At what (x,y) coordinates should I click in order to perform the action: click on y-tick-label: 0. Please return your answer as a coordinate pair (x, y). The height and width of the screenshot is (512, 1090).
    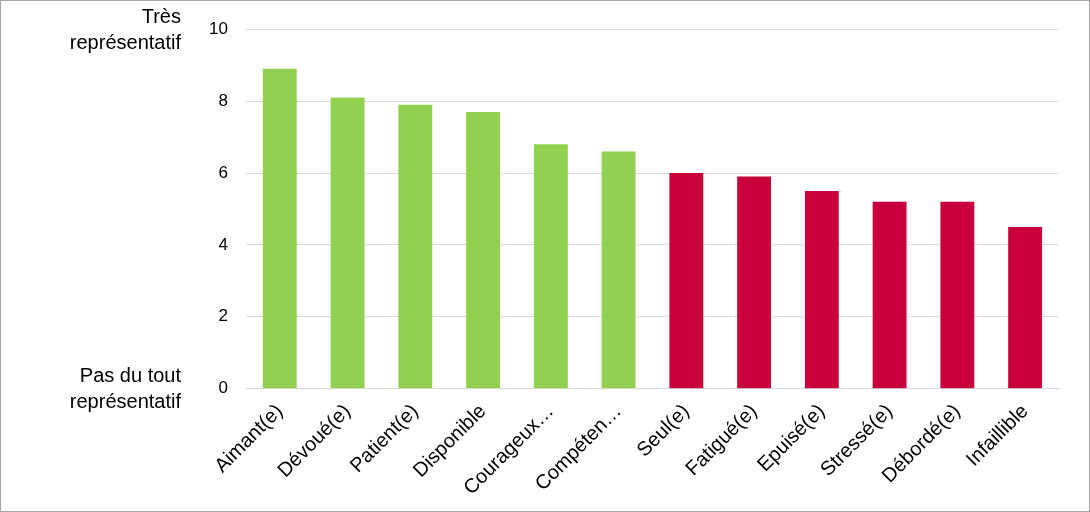
    Looking at the image, I should click on (223, 388).